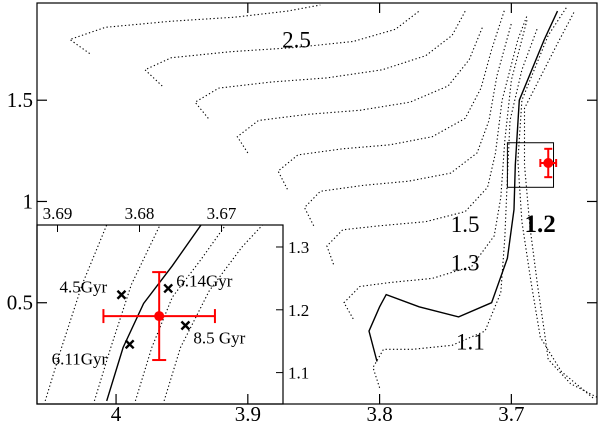 This screenshot has height=422, width=600. What do you see at coordinates (83, 287) in the screenshot?
I see `age-marker-45gyr-label: 4.5Gyr` at bounding box center [83, 287].